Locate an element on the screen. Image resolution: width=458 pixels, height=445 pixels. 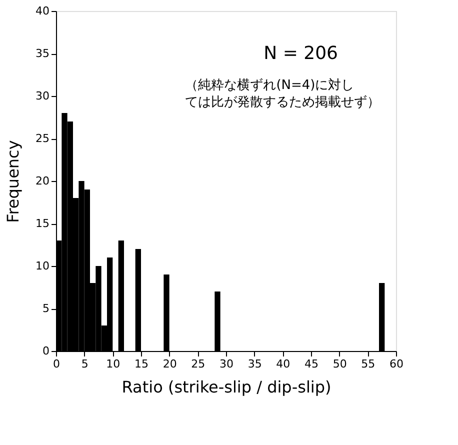
y-tick-label: 10 is located at coordinates (43, 266).